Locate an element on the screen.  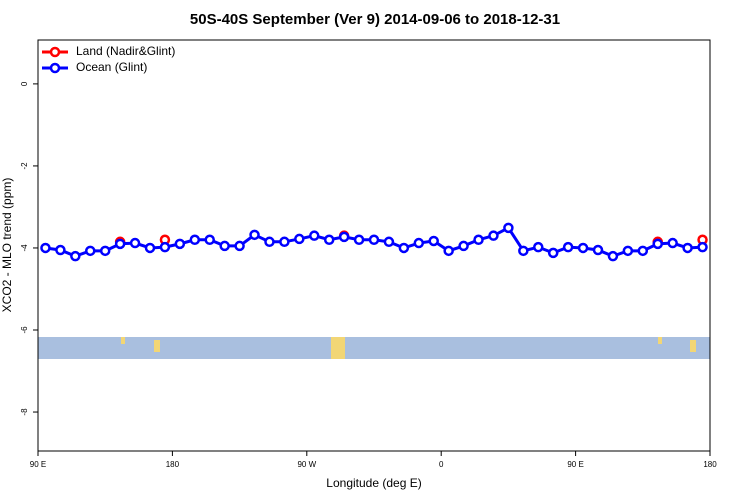
y-tick-label: -4 is located at coordinates (24, 248).